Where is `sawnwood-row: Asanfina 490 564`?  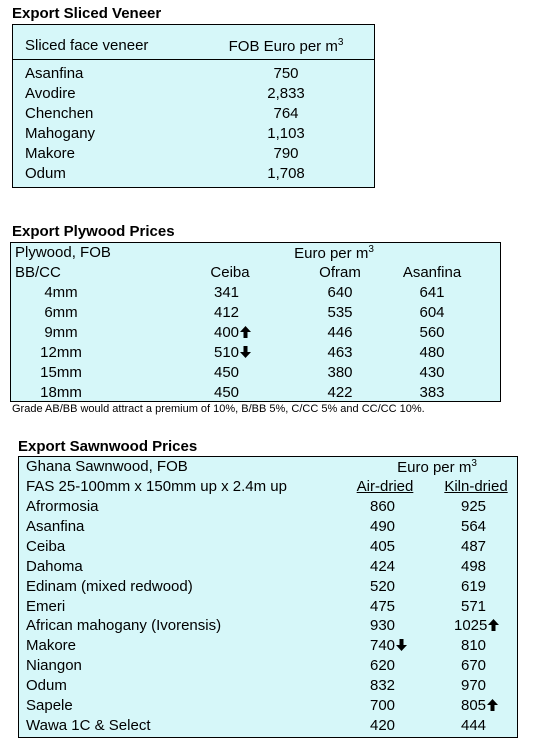
sawnwood-row: Asanfina 490 564 is located at coordinates (268, 528).